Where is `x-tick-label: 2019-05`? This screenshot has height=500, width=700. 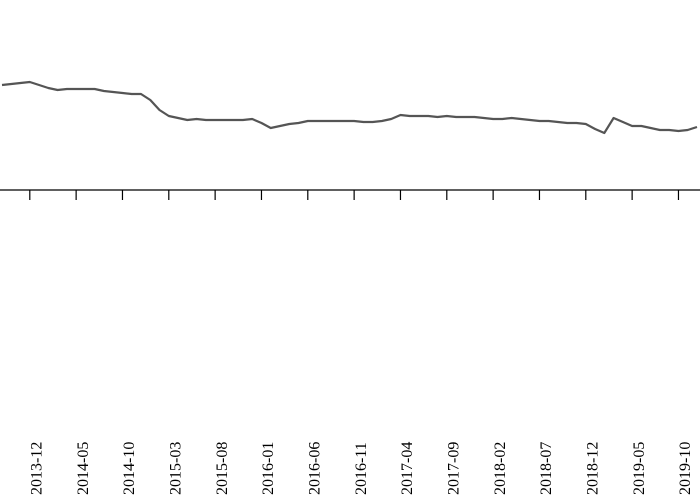
x-tick-label: 2019-05 is located at coordinates (639, 468).